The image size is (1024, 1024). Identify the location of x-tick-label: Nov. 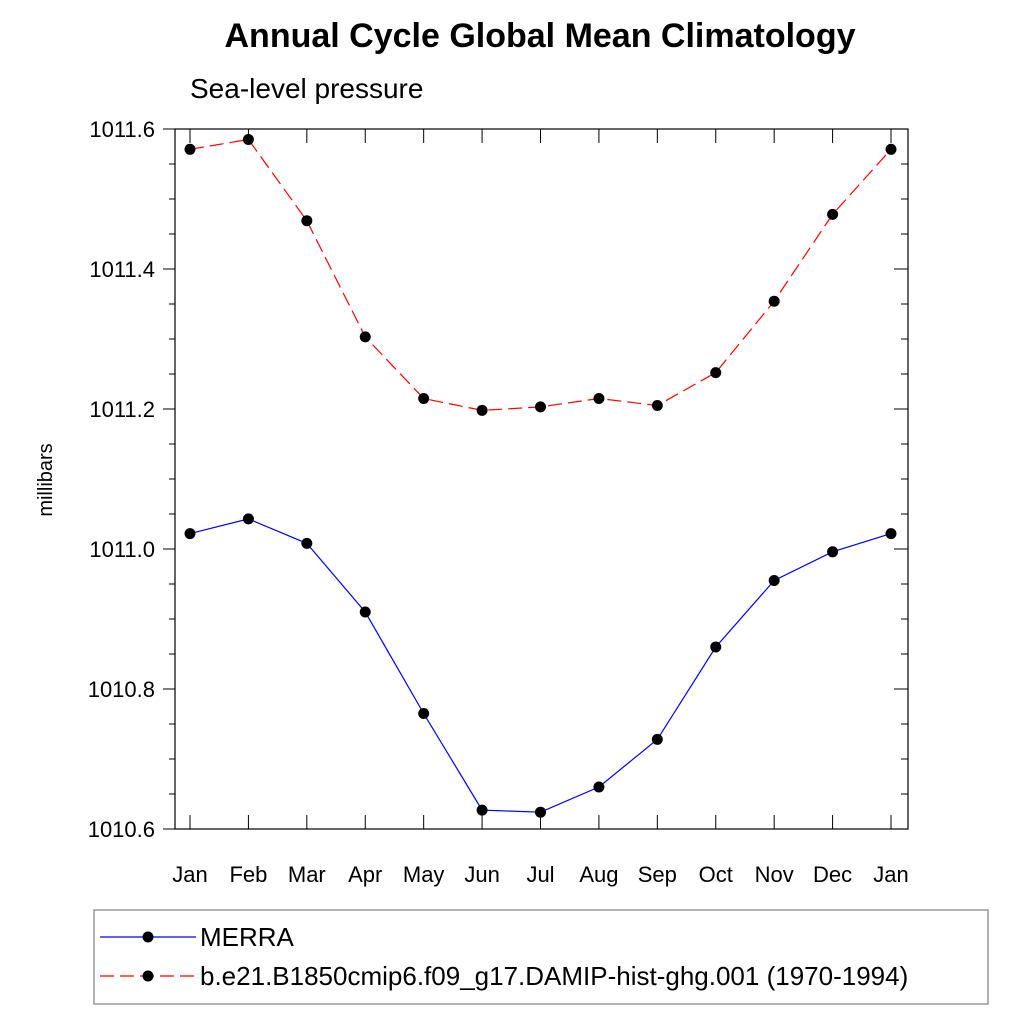
(774, 874).